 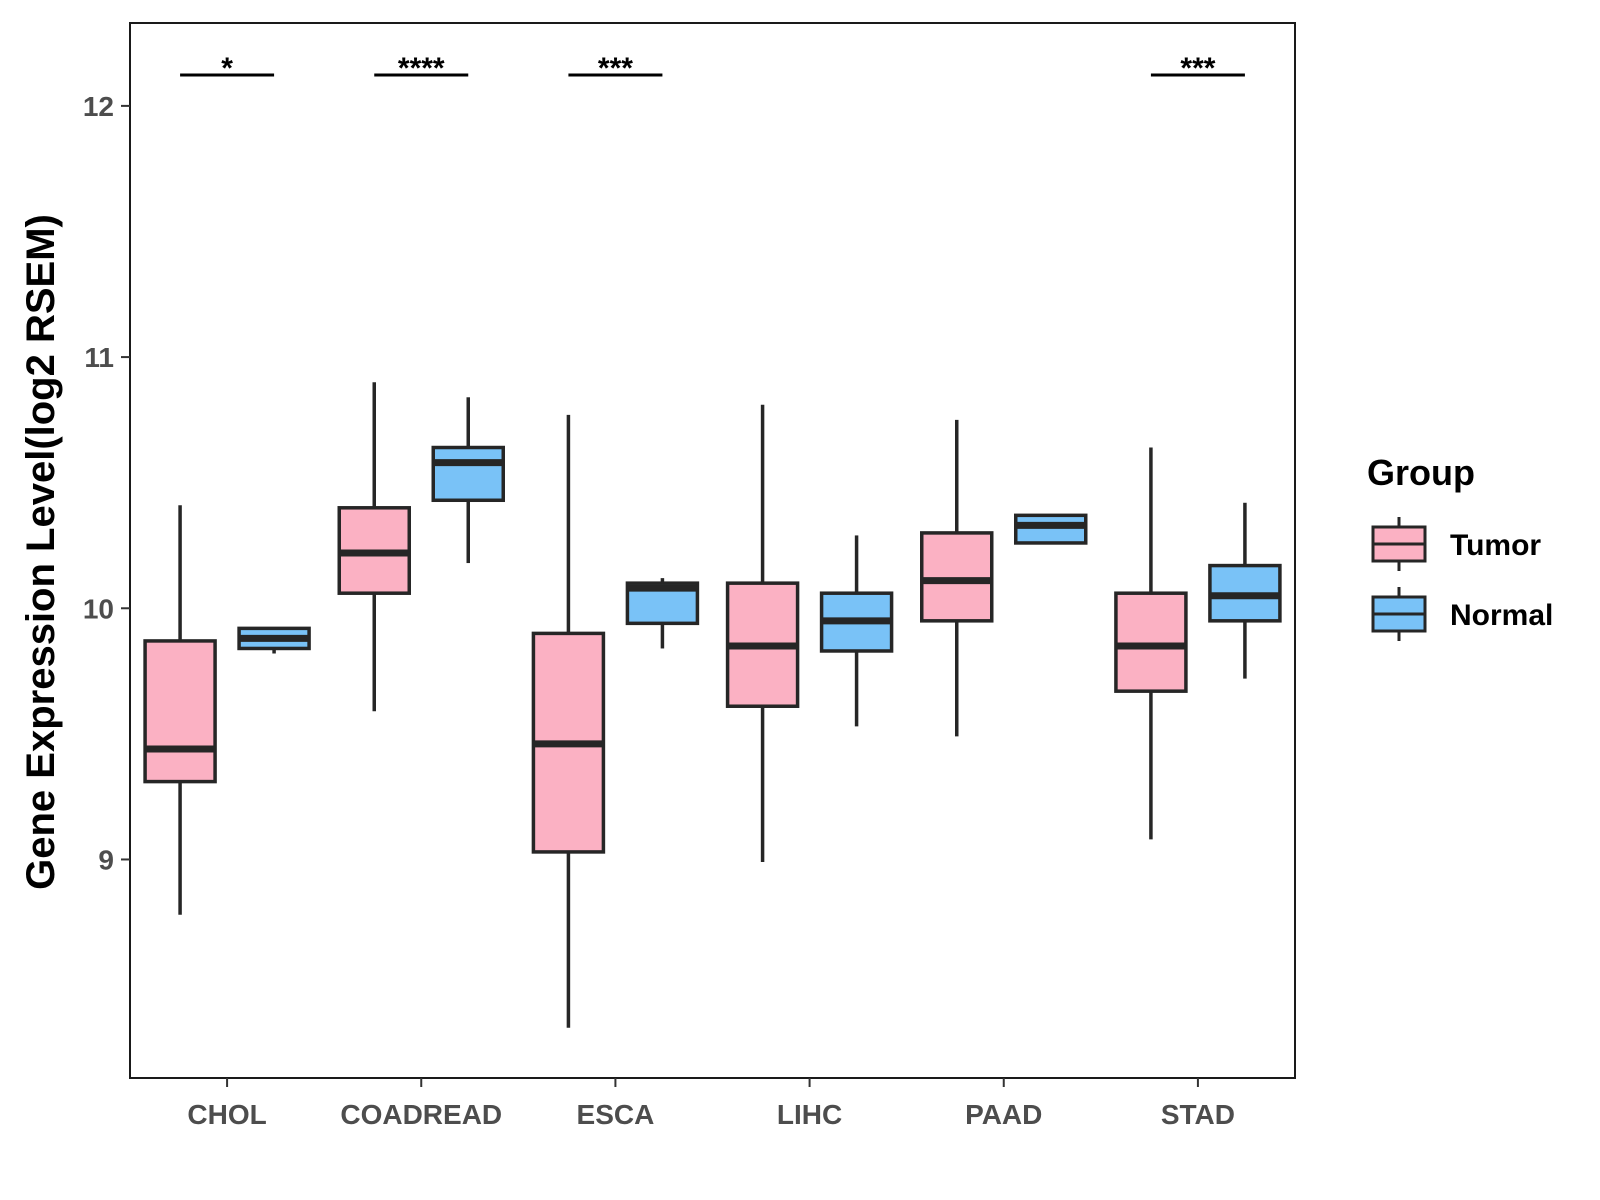 What do you see at coordinates (226, 1114) in the screenshot?
I see `x-tick-label: CHOL` at bounding box center [226, 1114].